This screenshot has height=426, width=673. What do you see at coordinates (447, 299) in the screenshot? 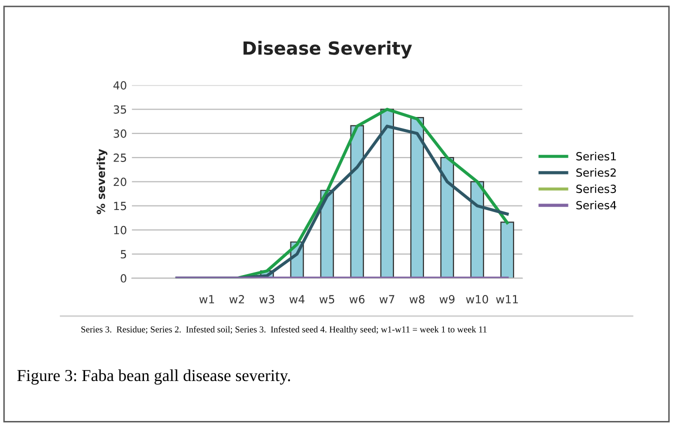
I see `x-tick-label: w9` at bounding box center [447, 299].